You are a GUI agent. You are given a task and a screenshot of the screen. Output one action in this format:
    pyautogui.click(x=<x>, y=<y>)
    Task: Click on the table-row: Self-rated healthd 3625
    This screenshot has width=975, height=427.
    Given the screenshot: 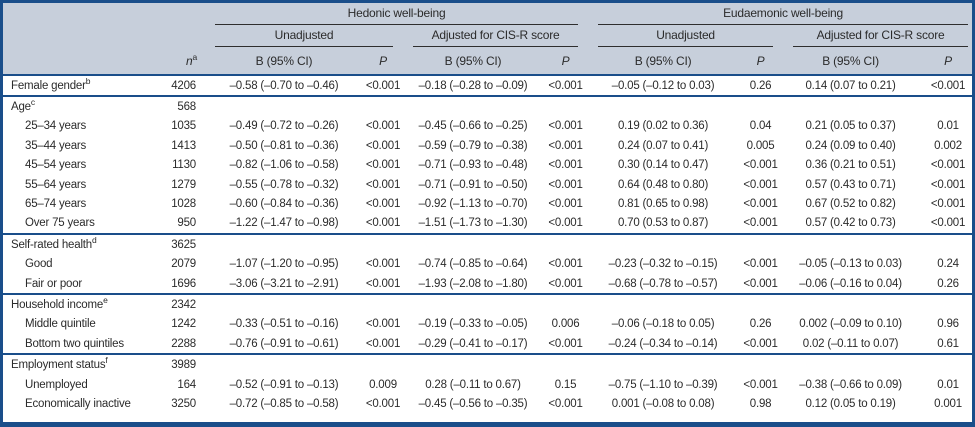 What is the action you would take?
    pyautogui.click(x=487, y=244)
    